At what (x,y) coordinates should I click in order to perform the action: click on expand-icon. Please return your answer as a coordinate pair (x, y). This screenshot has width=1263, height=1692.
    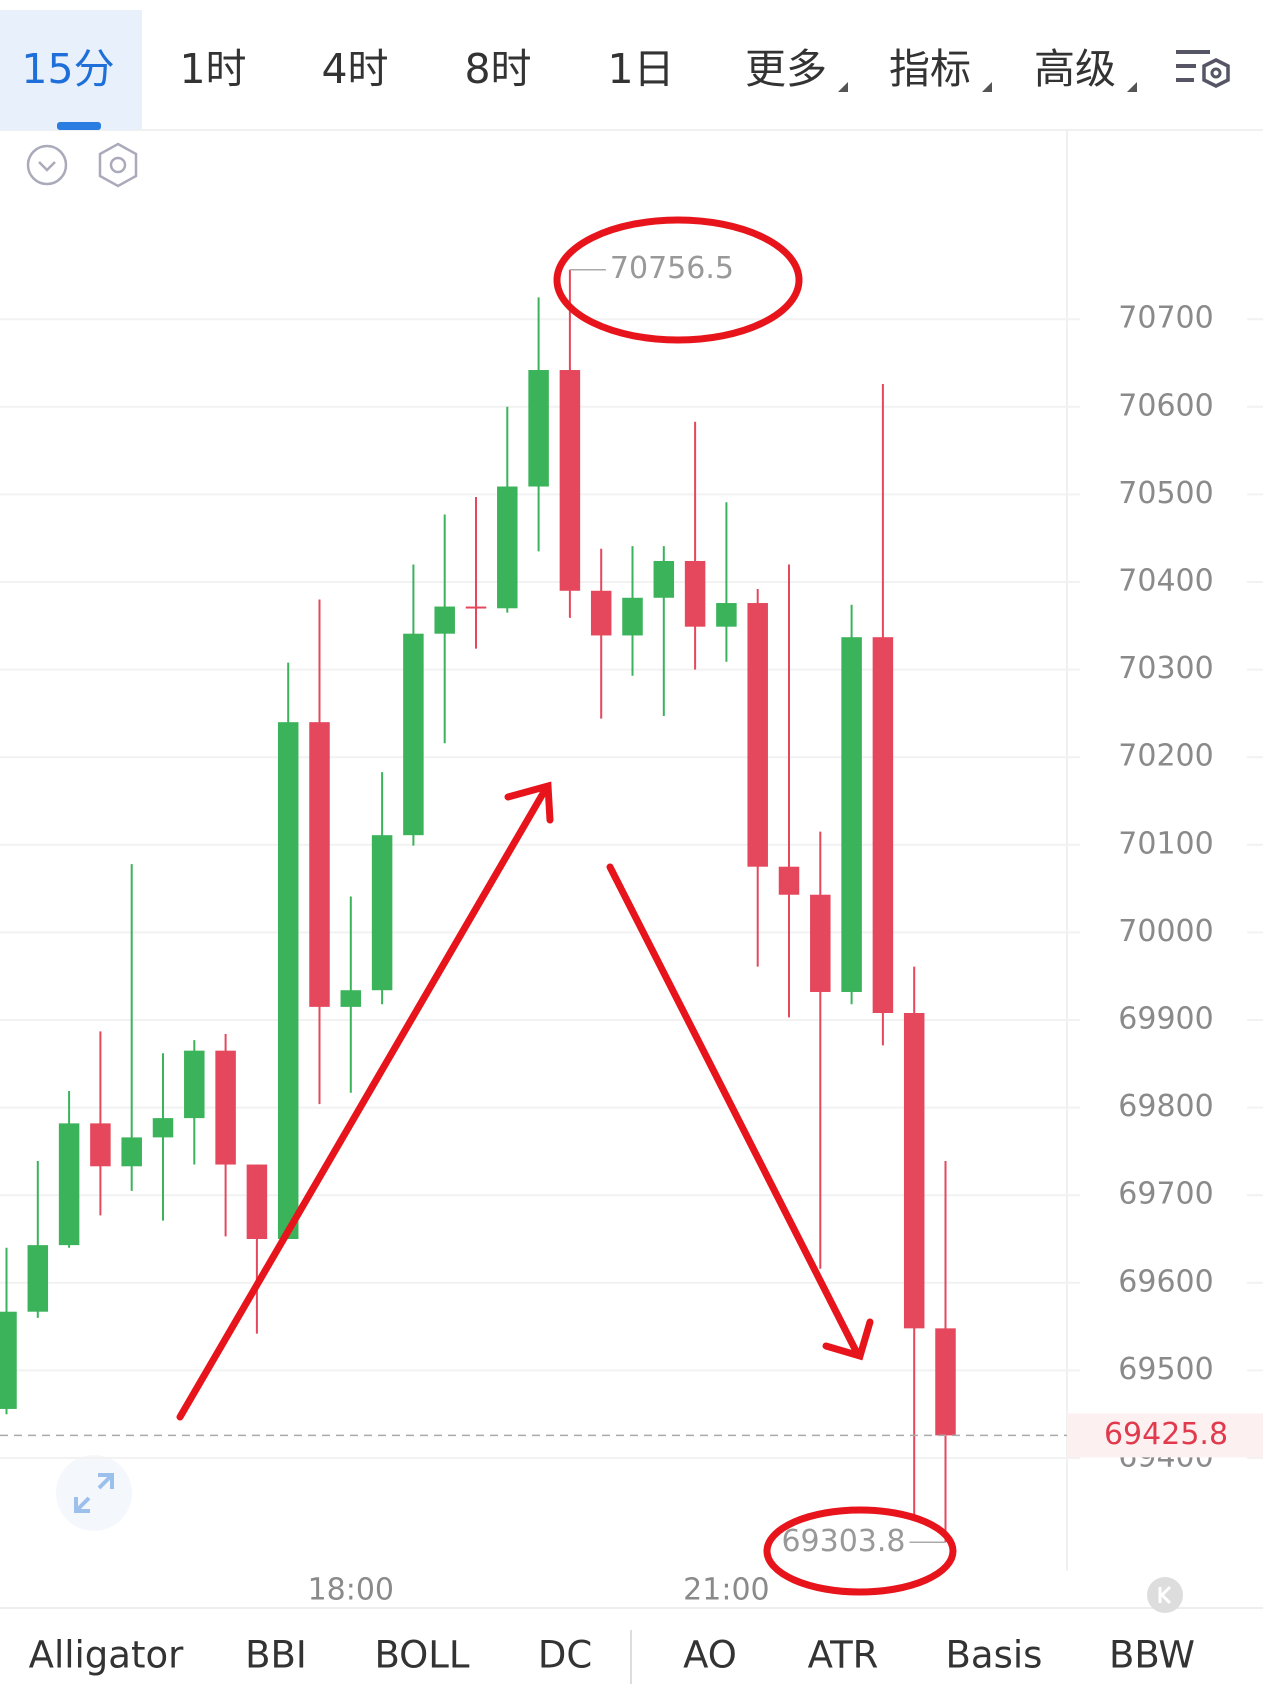
    Looking at the image, I should click on (94, 1493).